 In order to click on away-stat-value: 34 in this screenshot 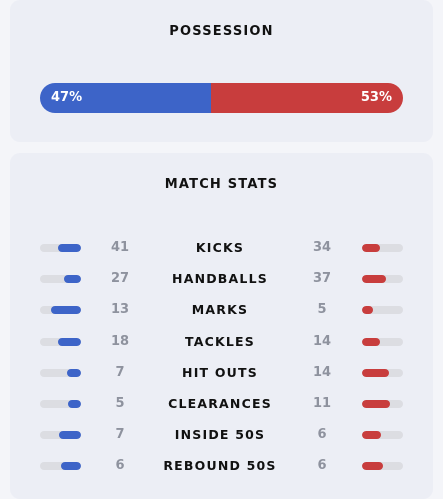, I will do `click(322, 247)`.